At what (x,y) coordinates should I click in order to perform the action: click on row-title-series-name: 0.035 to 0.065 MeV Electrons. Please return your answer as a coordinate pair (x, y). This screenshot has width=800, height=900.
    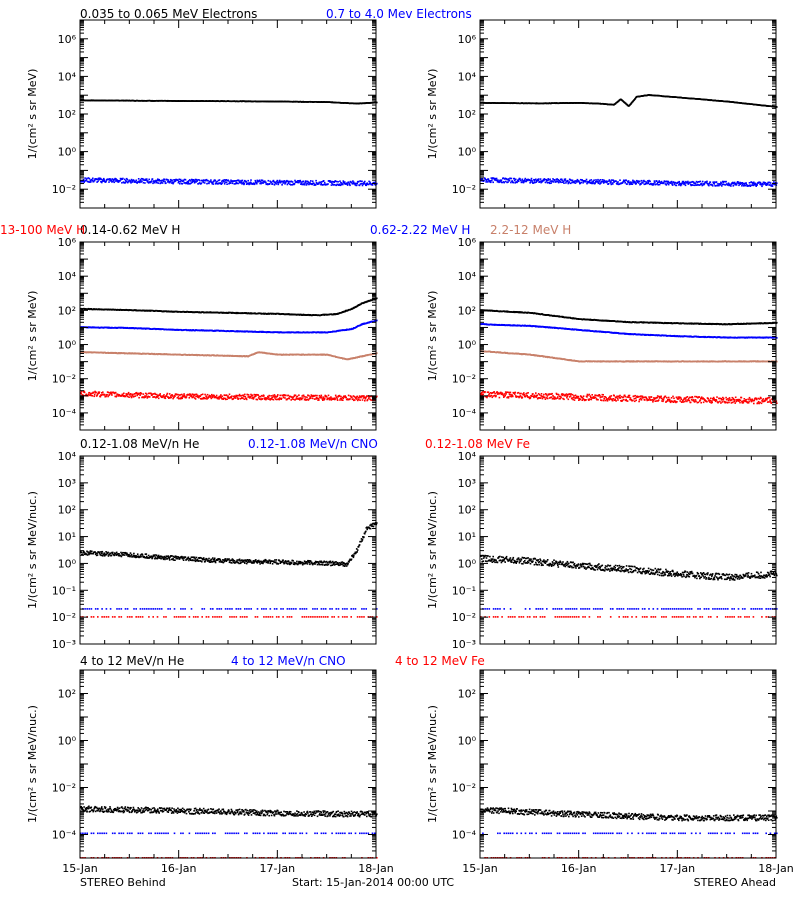
    Looking at the image, I should click on (168, 14).